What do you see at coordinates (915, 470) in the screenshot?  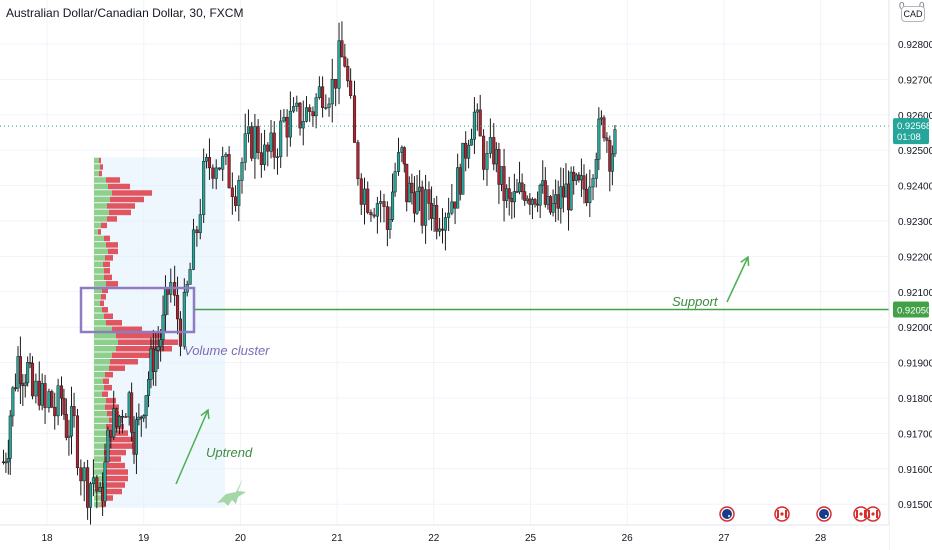 I see `price-tick-label: 0.91600` at bounding box center [915, 470].